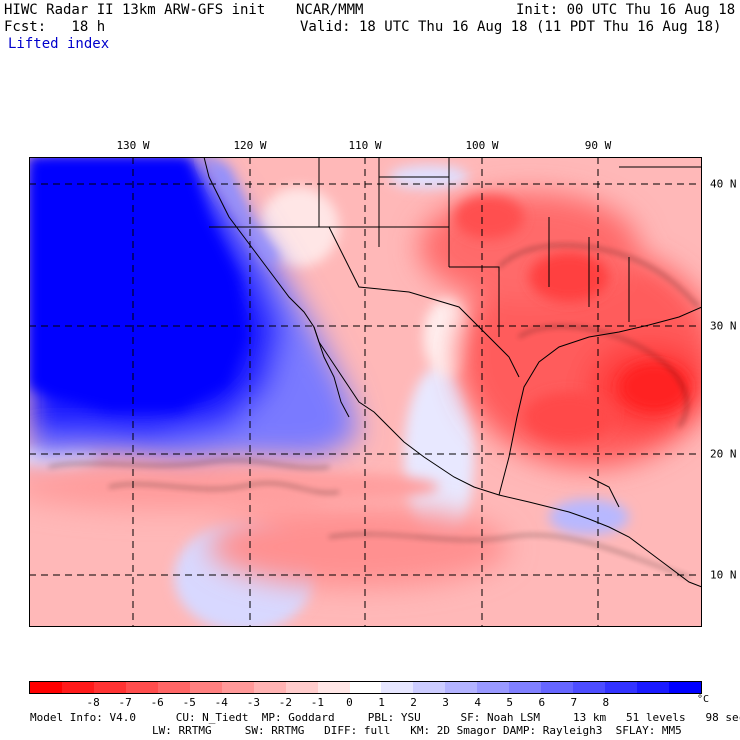 This screenshot has width=740, height=740. What do you see at coordinates (250, 145) in the screenshot?
I see `lon-label: 120 W` at bounding box center [250, 145].